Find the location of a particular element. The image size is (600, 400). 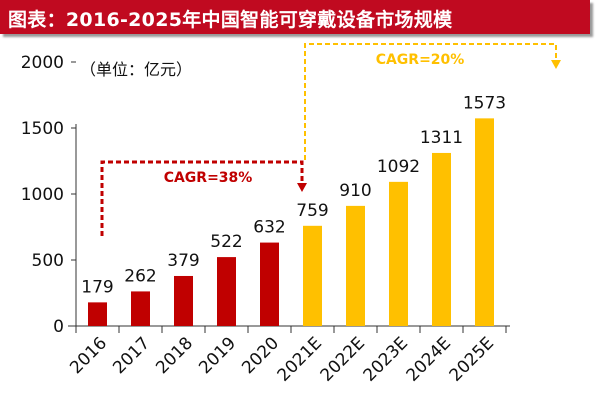

chart-title: 图表：2016-2025年中国智能可穿戴设备市场规模 is located at coordinates (230, 20).